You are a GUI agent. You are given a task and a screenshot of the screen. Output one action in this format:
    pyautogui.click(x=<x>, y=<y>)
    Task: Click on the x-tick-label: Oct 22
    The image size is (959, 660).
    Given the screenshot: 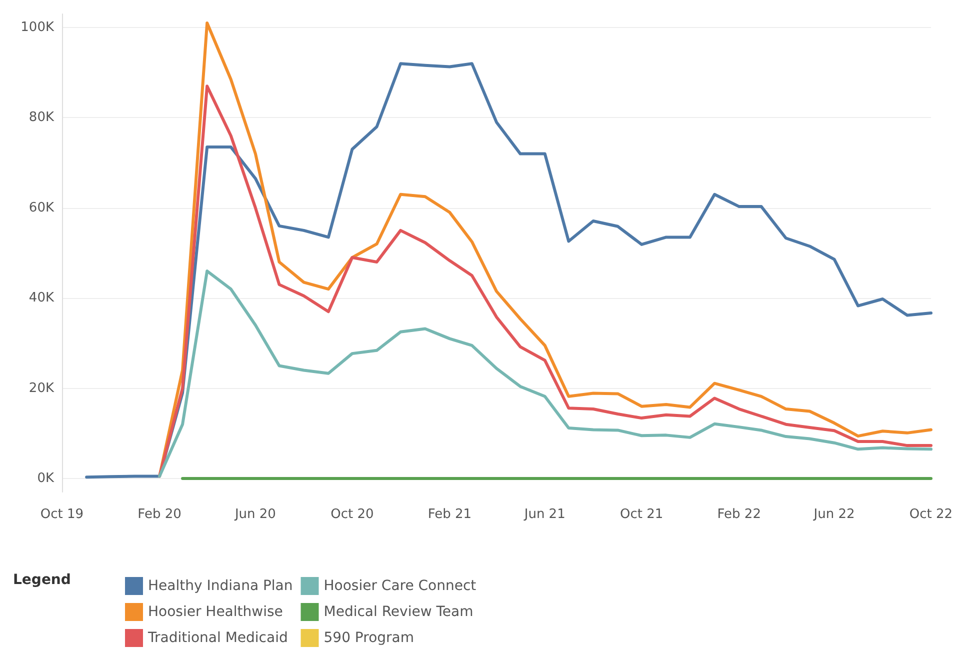 What is the action you would take?
    pyautogui.click(x=931, y=514)
    